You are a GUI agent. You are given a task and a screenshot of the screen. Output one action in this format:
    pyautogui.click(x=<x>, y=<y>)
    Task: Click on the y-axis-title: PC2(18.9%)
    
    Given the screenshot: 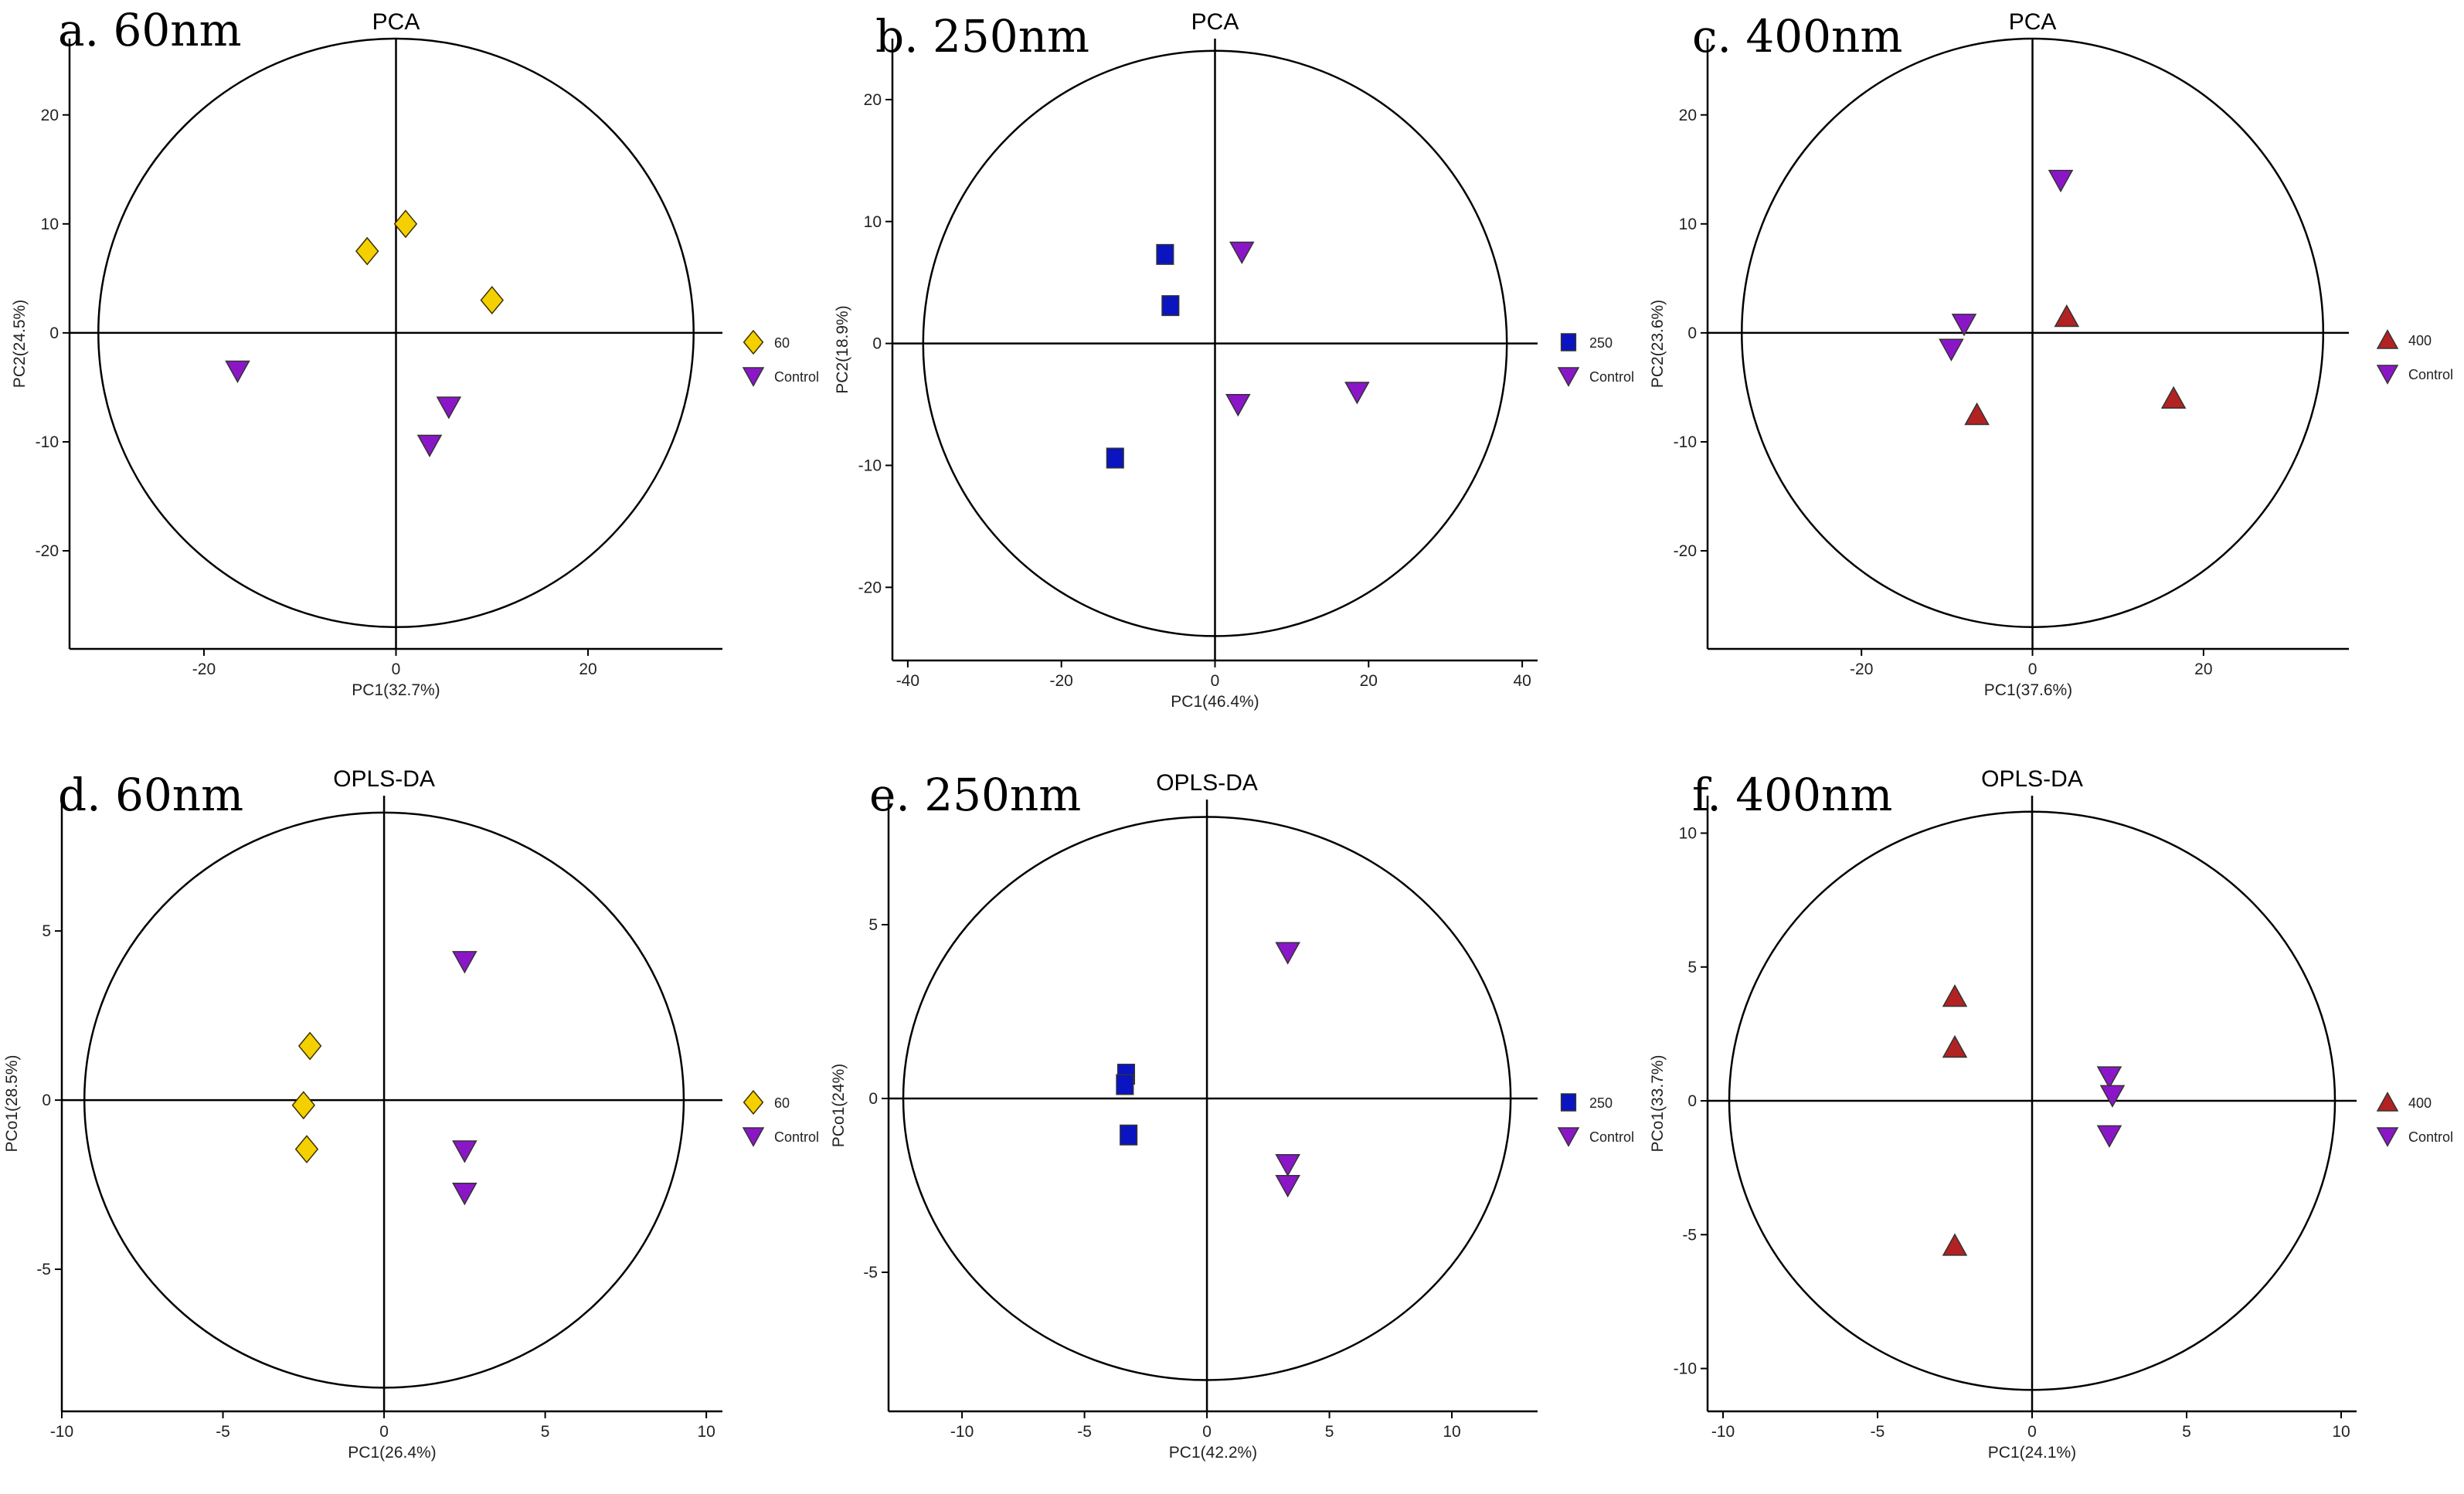 What is the action you would take?
    pyautogui.click(x=842, y=349)
    